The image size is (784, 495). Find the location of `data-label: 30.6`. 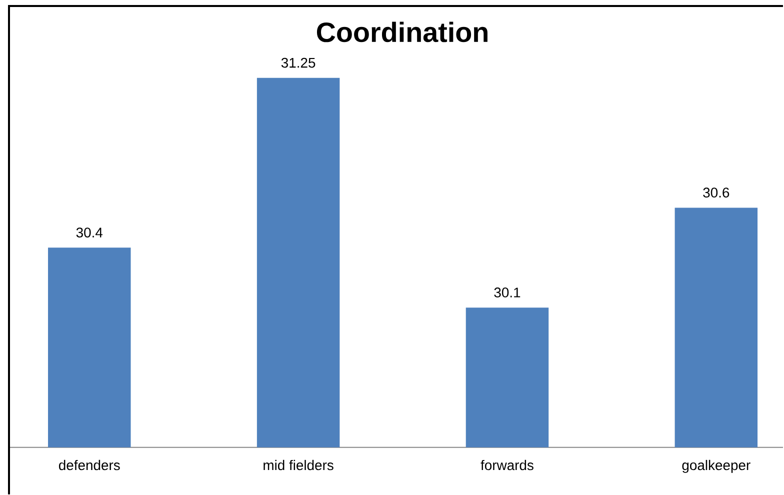

data-label: 30.6 is located at coordinates (716, 192).